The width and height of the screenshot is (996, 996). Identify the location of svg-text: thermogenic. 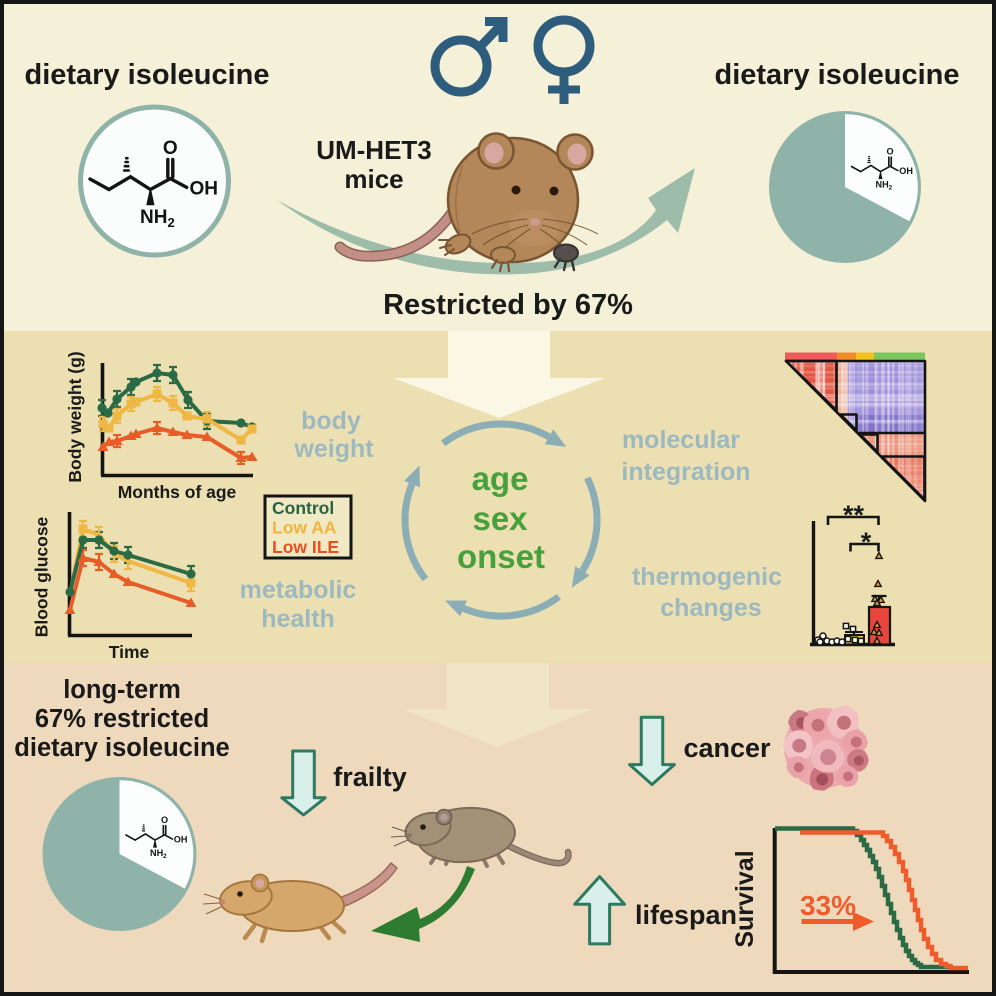
(707, 577).